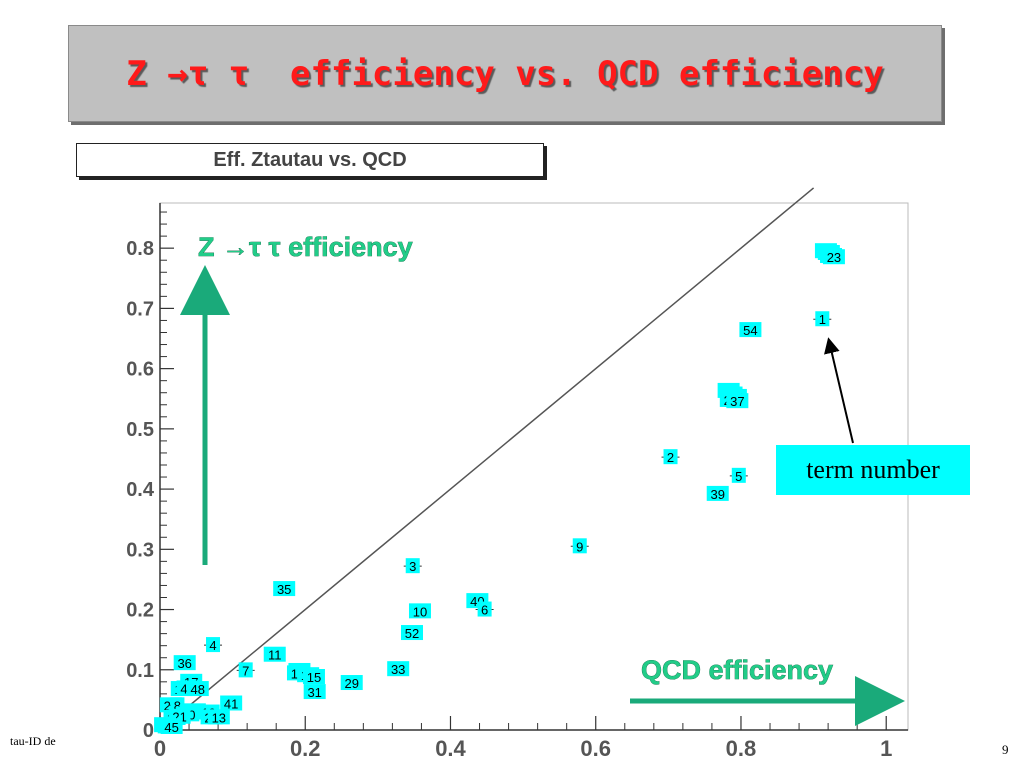  I want to click on data-point-35: 35, so click(284, 589).